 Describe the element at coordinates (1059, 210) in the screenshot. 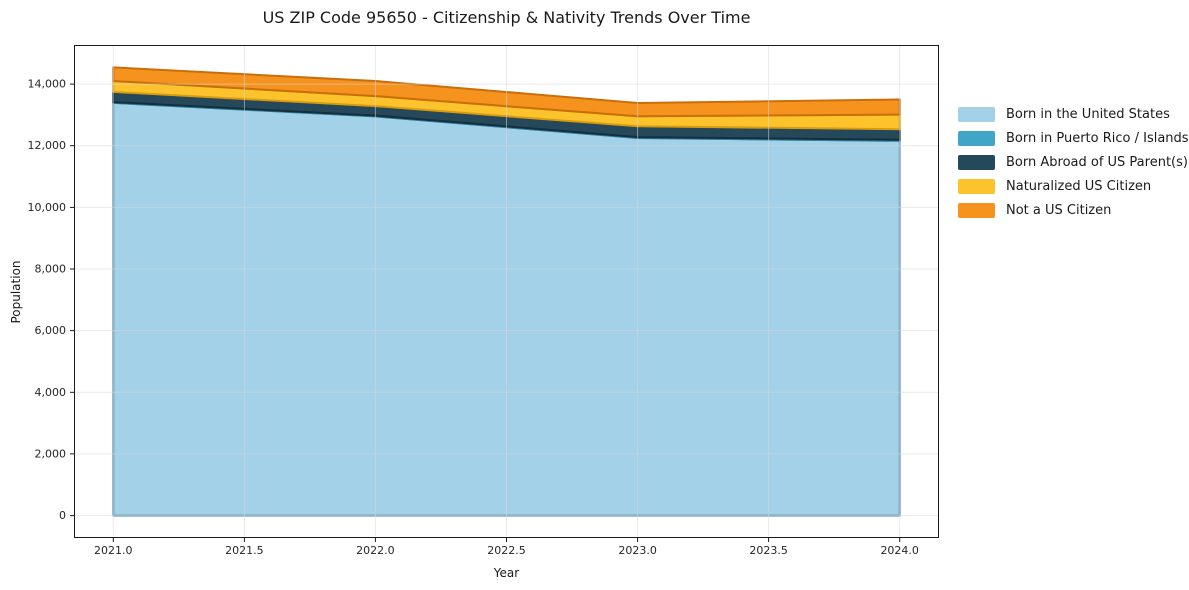

I see `legend-label: Not a US Citizen` at that location.